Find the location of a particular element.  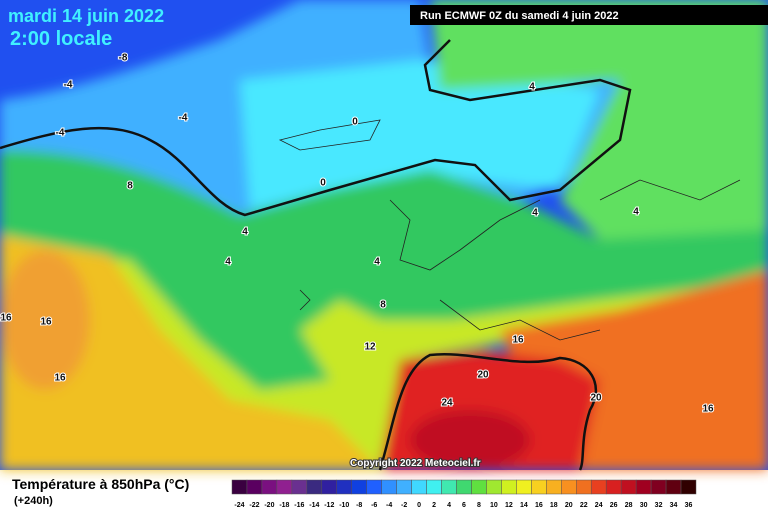

map-date: mardi 14 juin 2022 is located at coordinates (86, 16).